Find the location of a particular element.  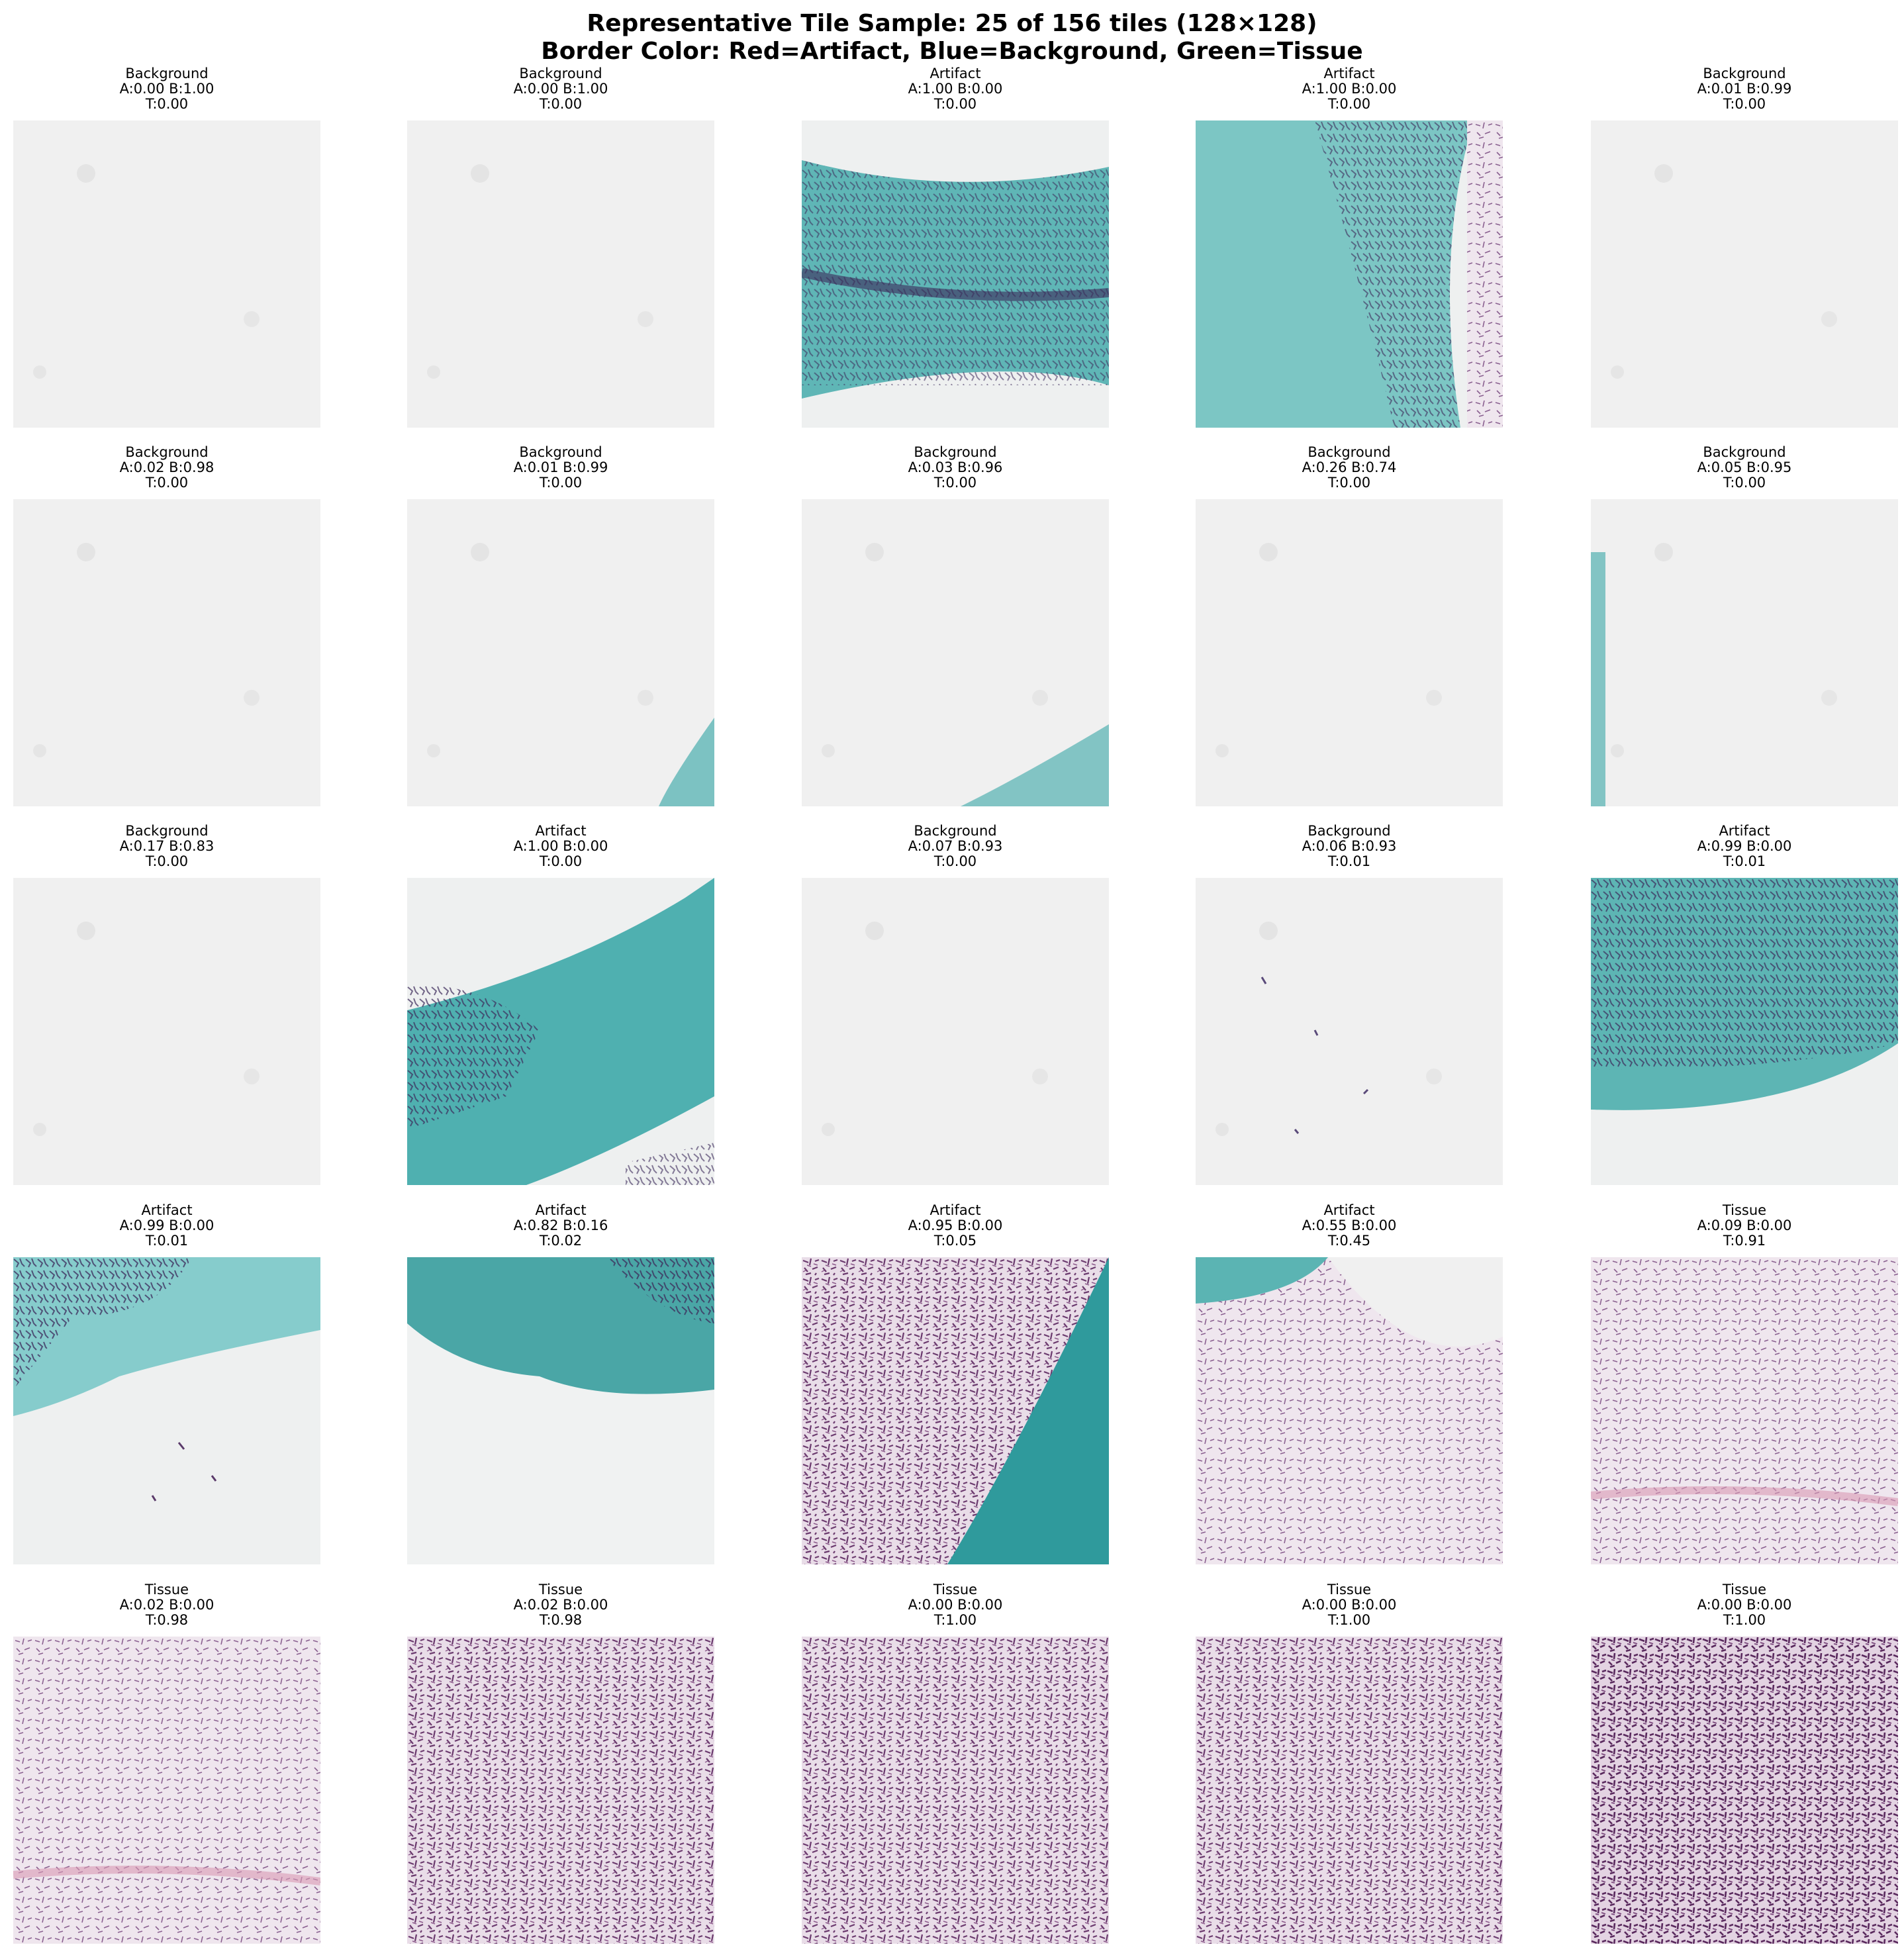

tile-caption-t: T:1.00 is located at coordinates (955, 1620).